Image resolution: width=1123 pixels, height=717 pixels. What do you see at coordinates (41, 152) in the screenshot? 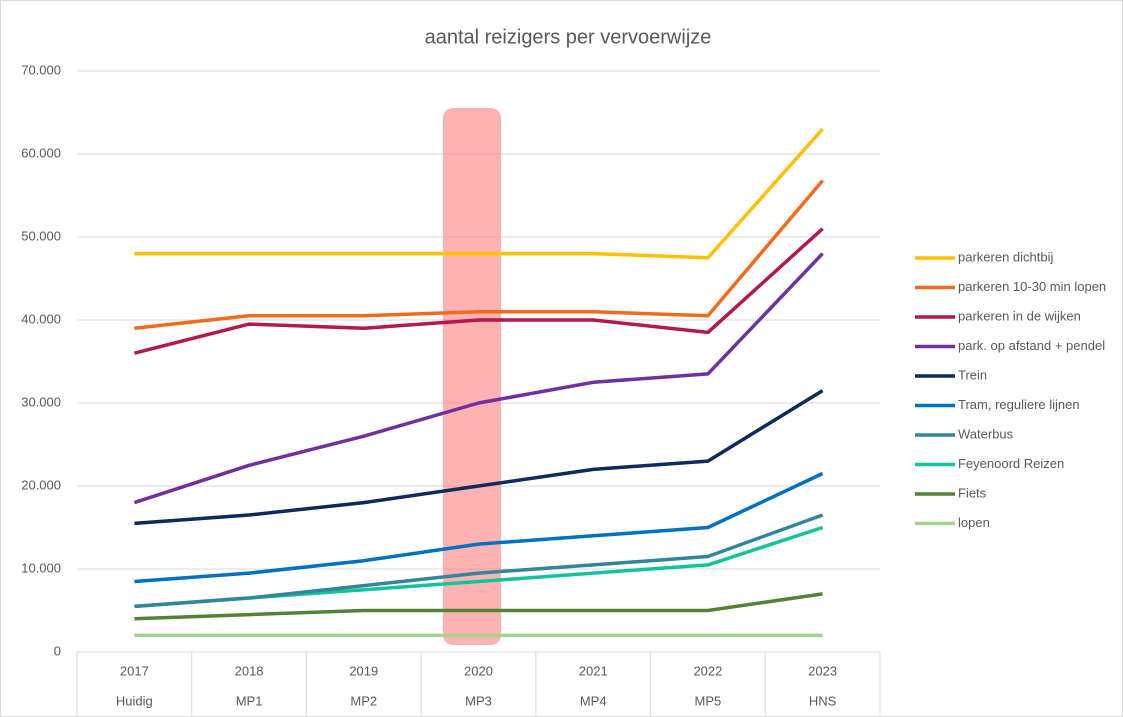
I see `y-tick-label: 60.000` at bounding box center [41, 152].